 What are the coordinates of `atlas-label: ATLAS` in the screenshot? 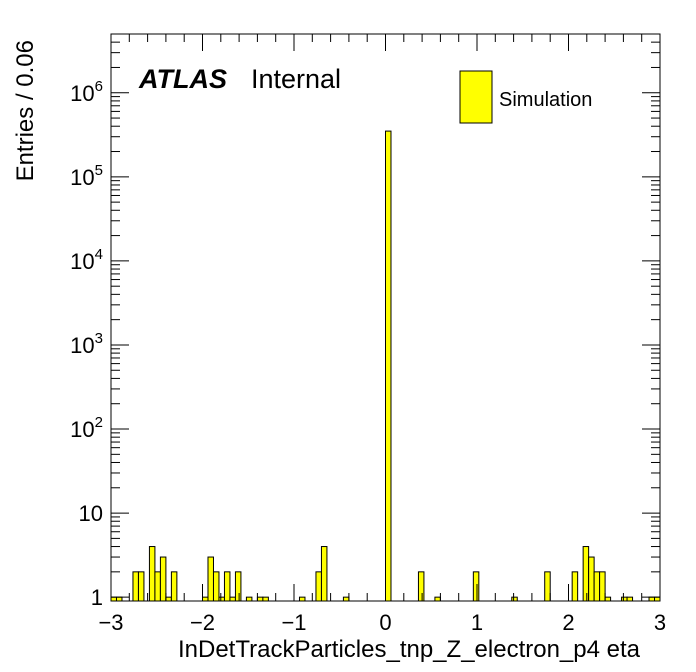 It's located at (182, 79).